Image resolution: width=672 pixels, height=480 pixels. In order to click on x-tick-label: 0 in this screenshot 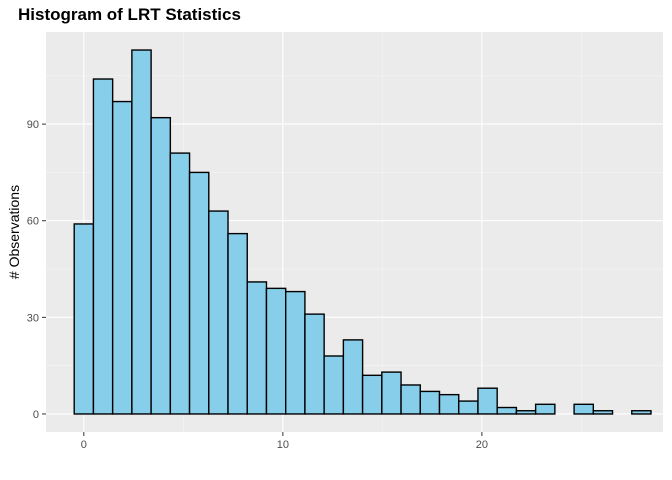, I will do `click(84, 445)`.